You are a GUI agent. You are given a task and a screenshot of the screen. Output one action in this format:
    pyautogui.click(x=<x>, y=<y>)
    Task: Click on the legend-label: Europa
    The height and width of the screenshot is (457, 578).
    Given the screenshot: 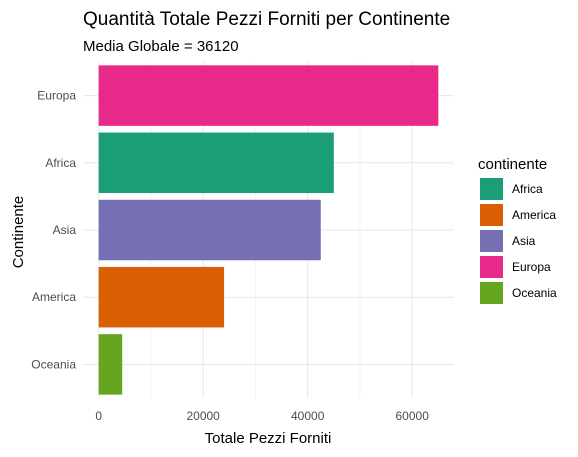 What is the action you would take?
    pyautogui.click(x=531, y=267)
    